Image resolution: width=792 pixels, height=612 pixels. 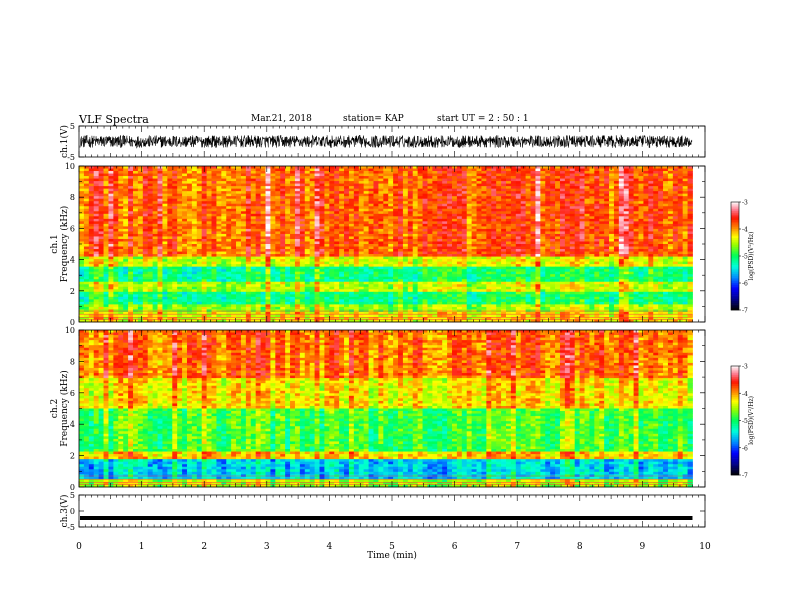 I want to click on x-tick-label: 5, so click(x=392, y=547).